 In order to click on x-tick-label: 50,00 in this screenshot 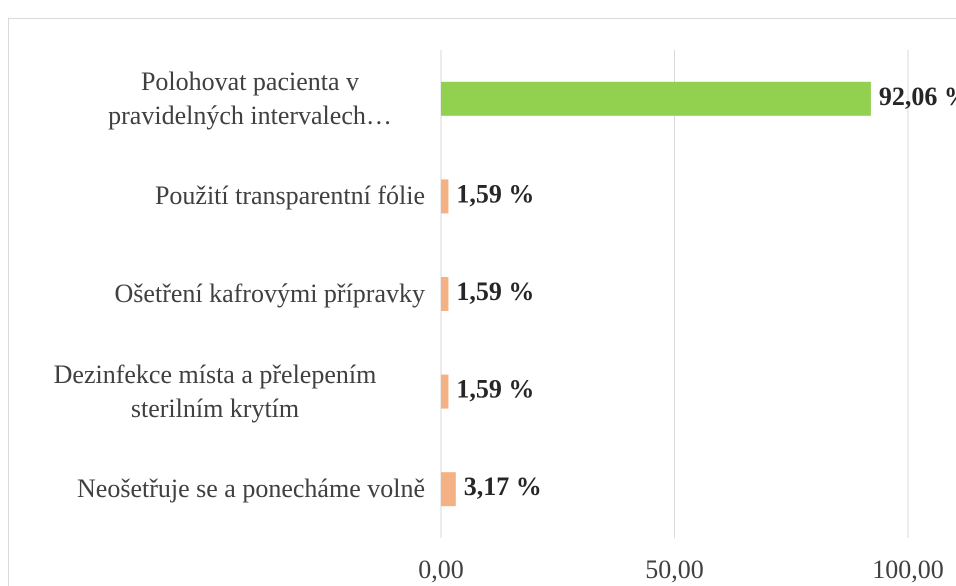, I will do `click(674, 569)`.